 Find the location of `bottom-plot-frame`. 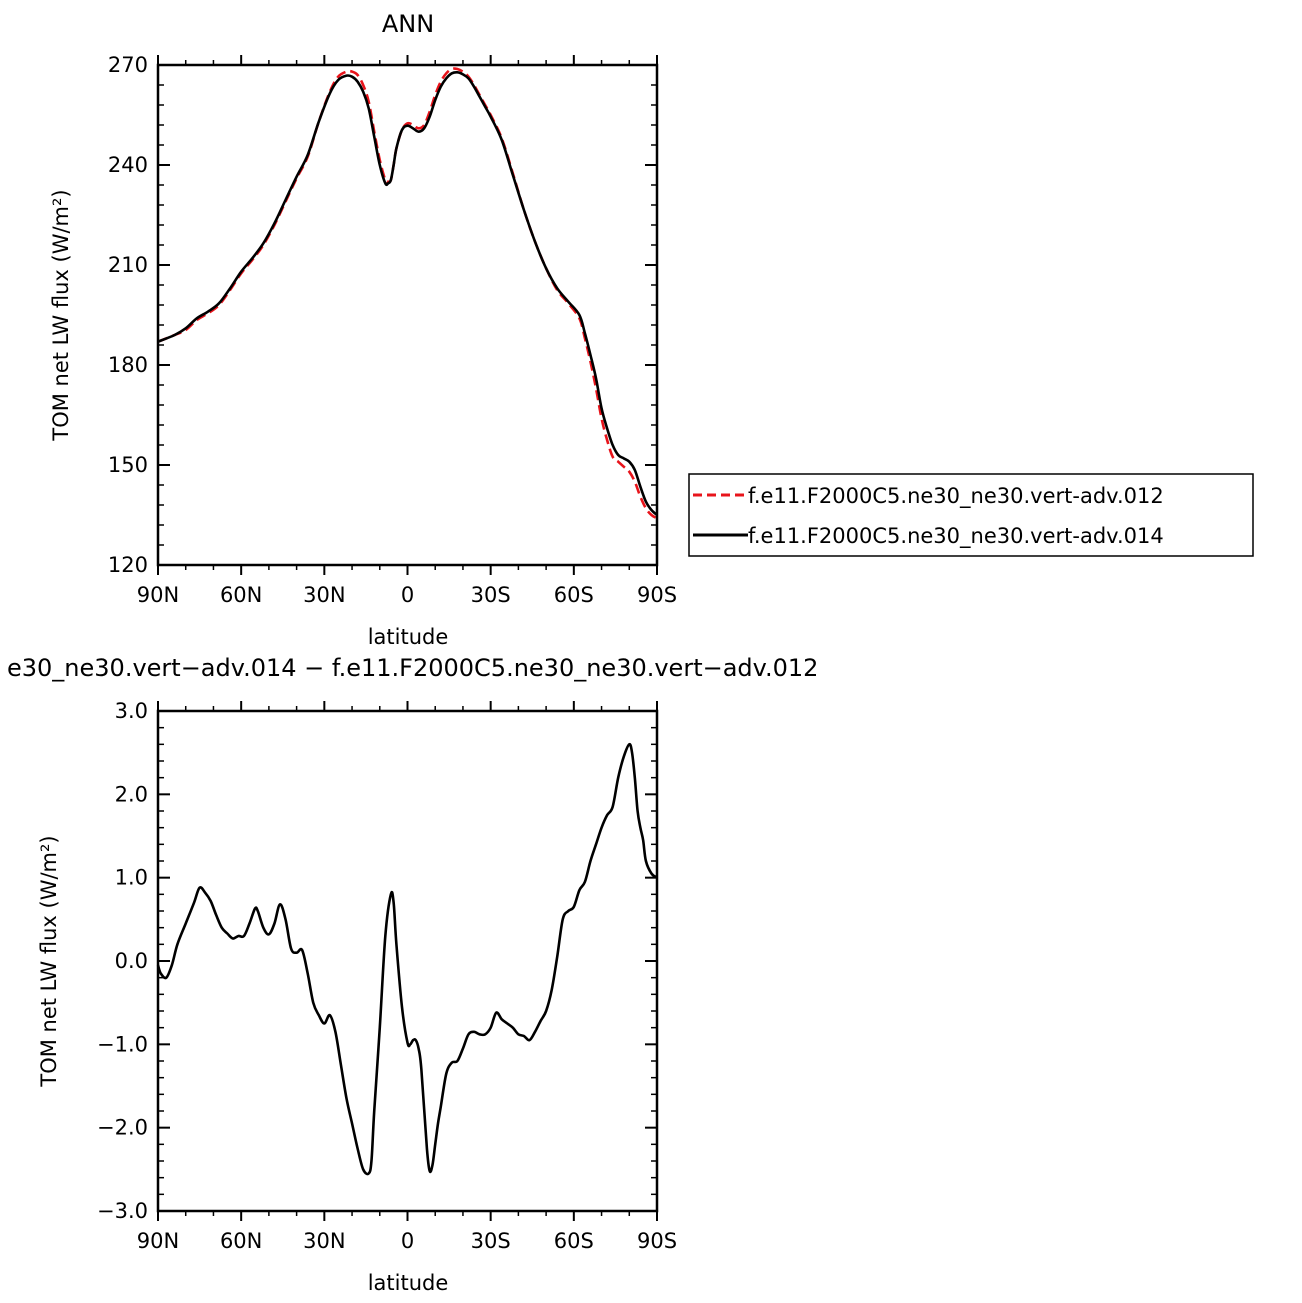

bottom-plot-frame is located at coordinates (407, 961).